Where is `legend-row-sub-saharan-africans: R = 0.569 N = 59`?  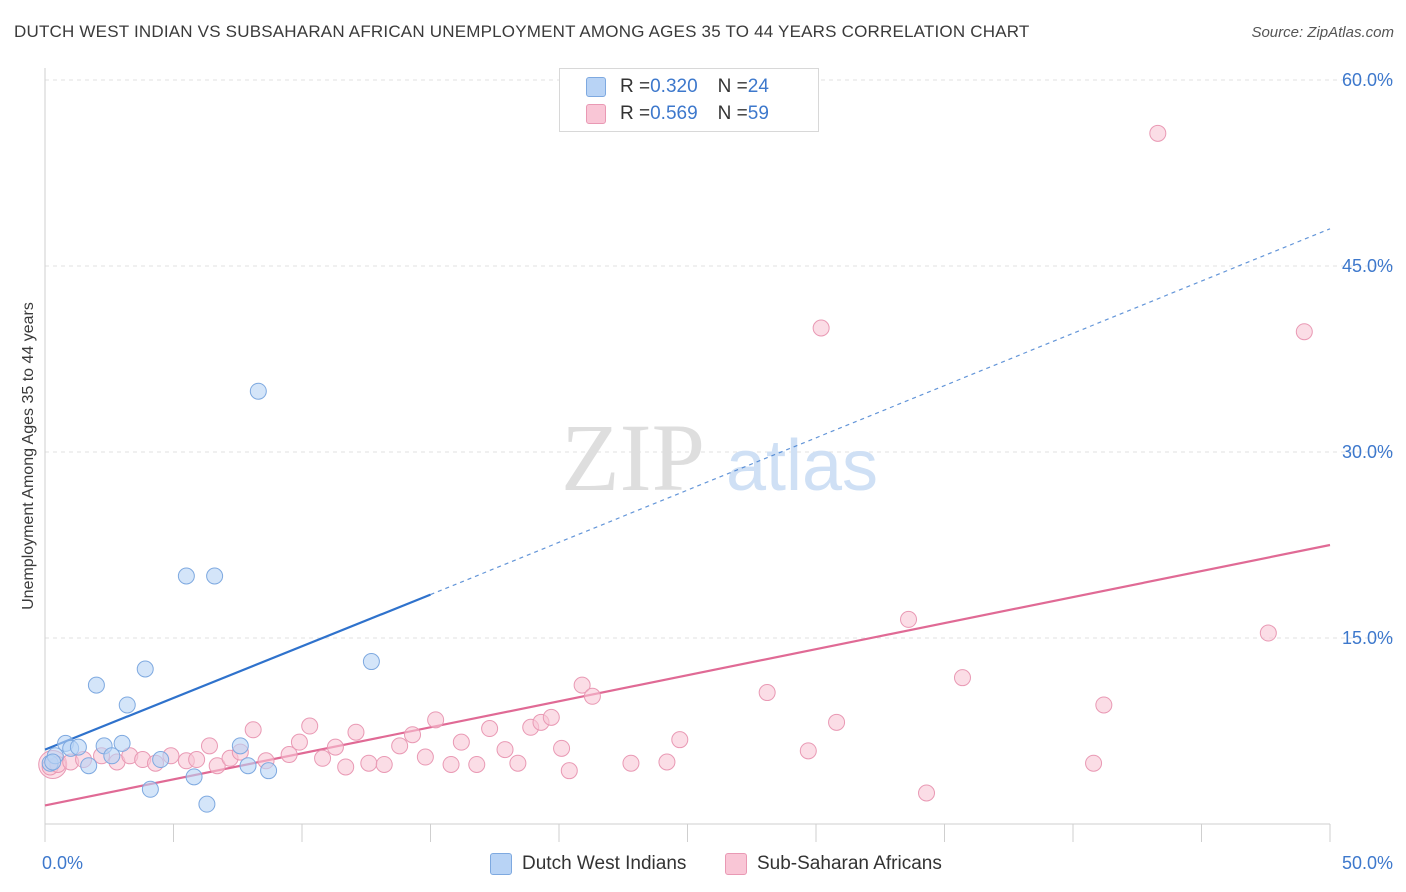
legend-row-sub-saharan-africans: R = 0.569 N = 59 is located at coordinates (677, 114).